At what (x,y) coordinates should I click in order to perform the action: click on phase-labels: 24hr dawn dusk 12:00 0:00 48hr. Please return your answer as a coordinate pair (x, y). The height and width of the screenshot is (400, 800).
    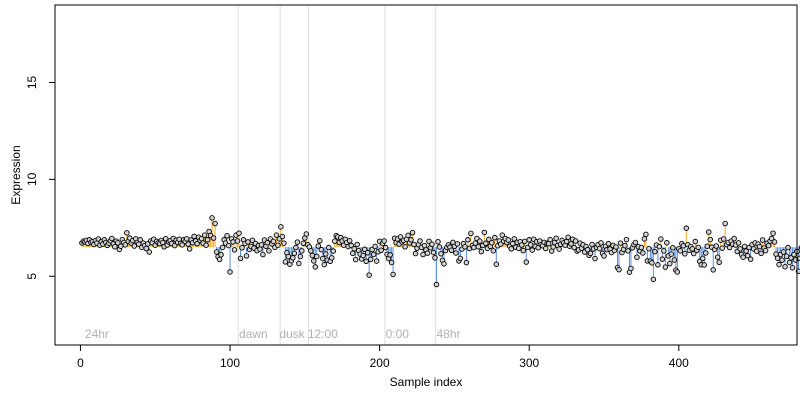
    Looking at the image, I should click on (273, 334).